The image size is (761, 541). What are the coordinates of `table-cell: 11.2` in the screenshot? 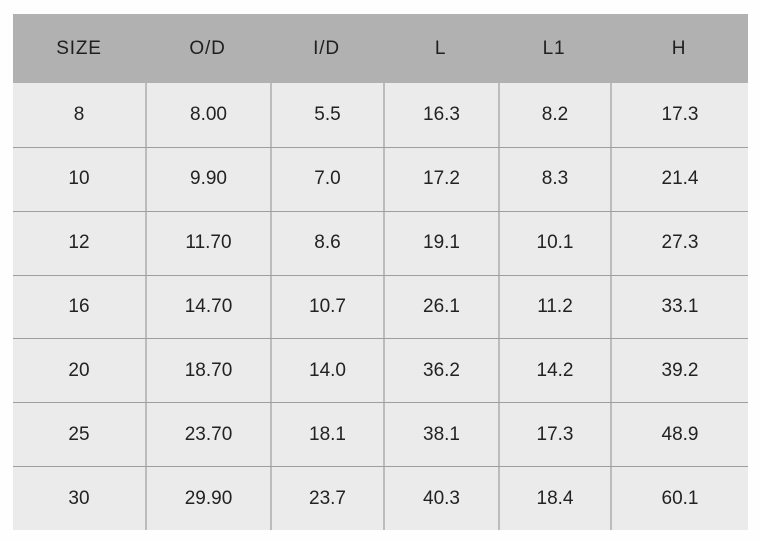 It's located at (554, 307).